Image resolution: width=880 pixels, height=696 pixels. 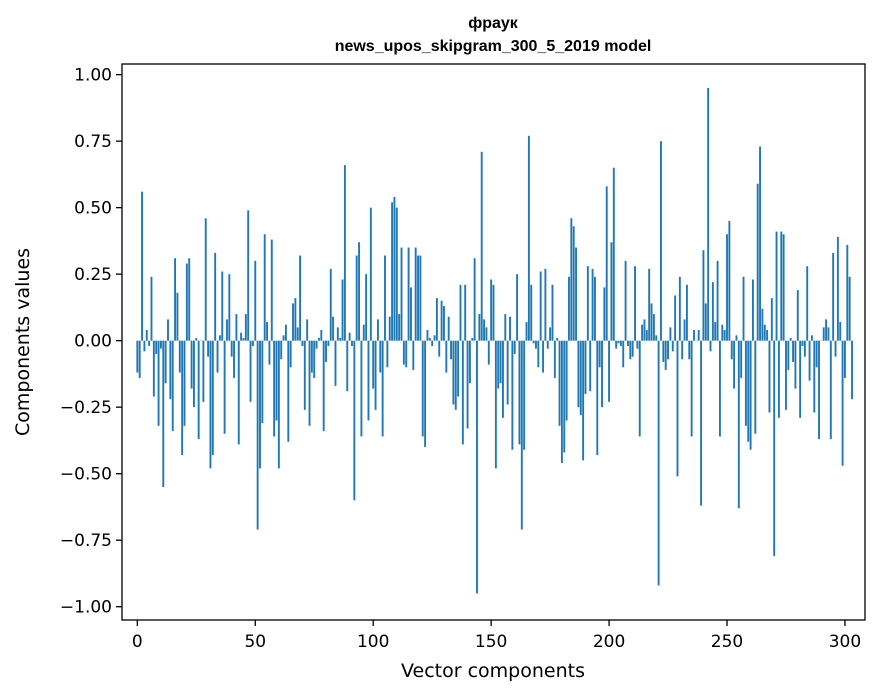 What do you see at coordinates (493, 23) in the screenshot?
I see `chart-title-line1: фраук` at bounding box center [493, 23].